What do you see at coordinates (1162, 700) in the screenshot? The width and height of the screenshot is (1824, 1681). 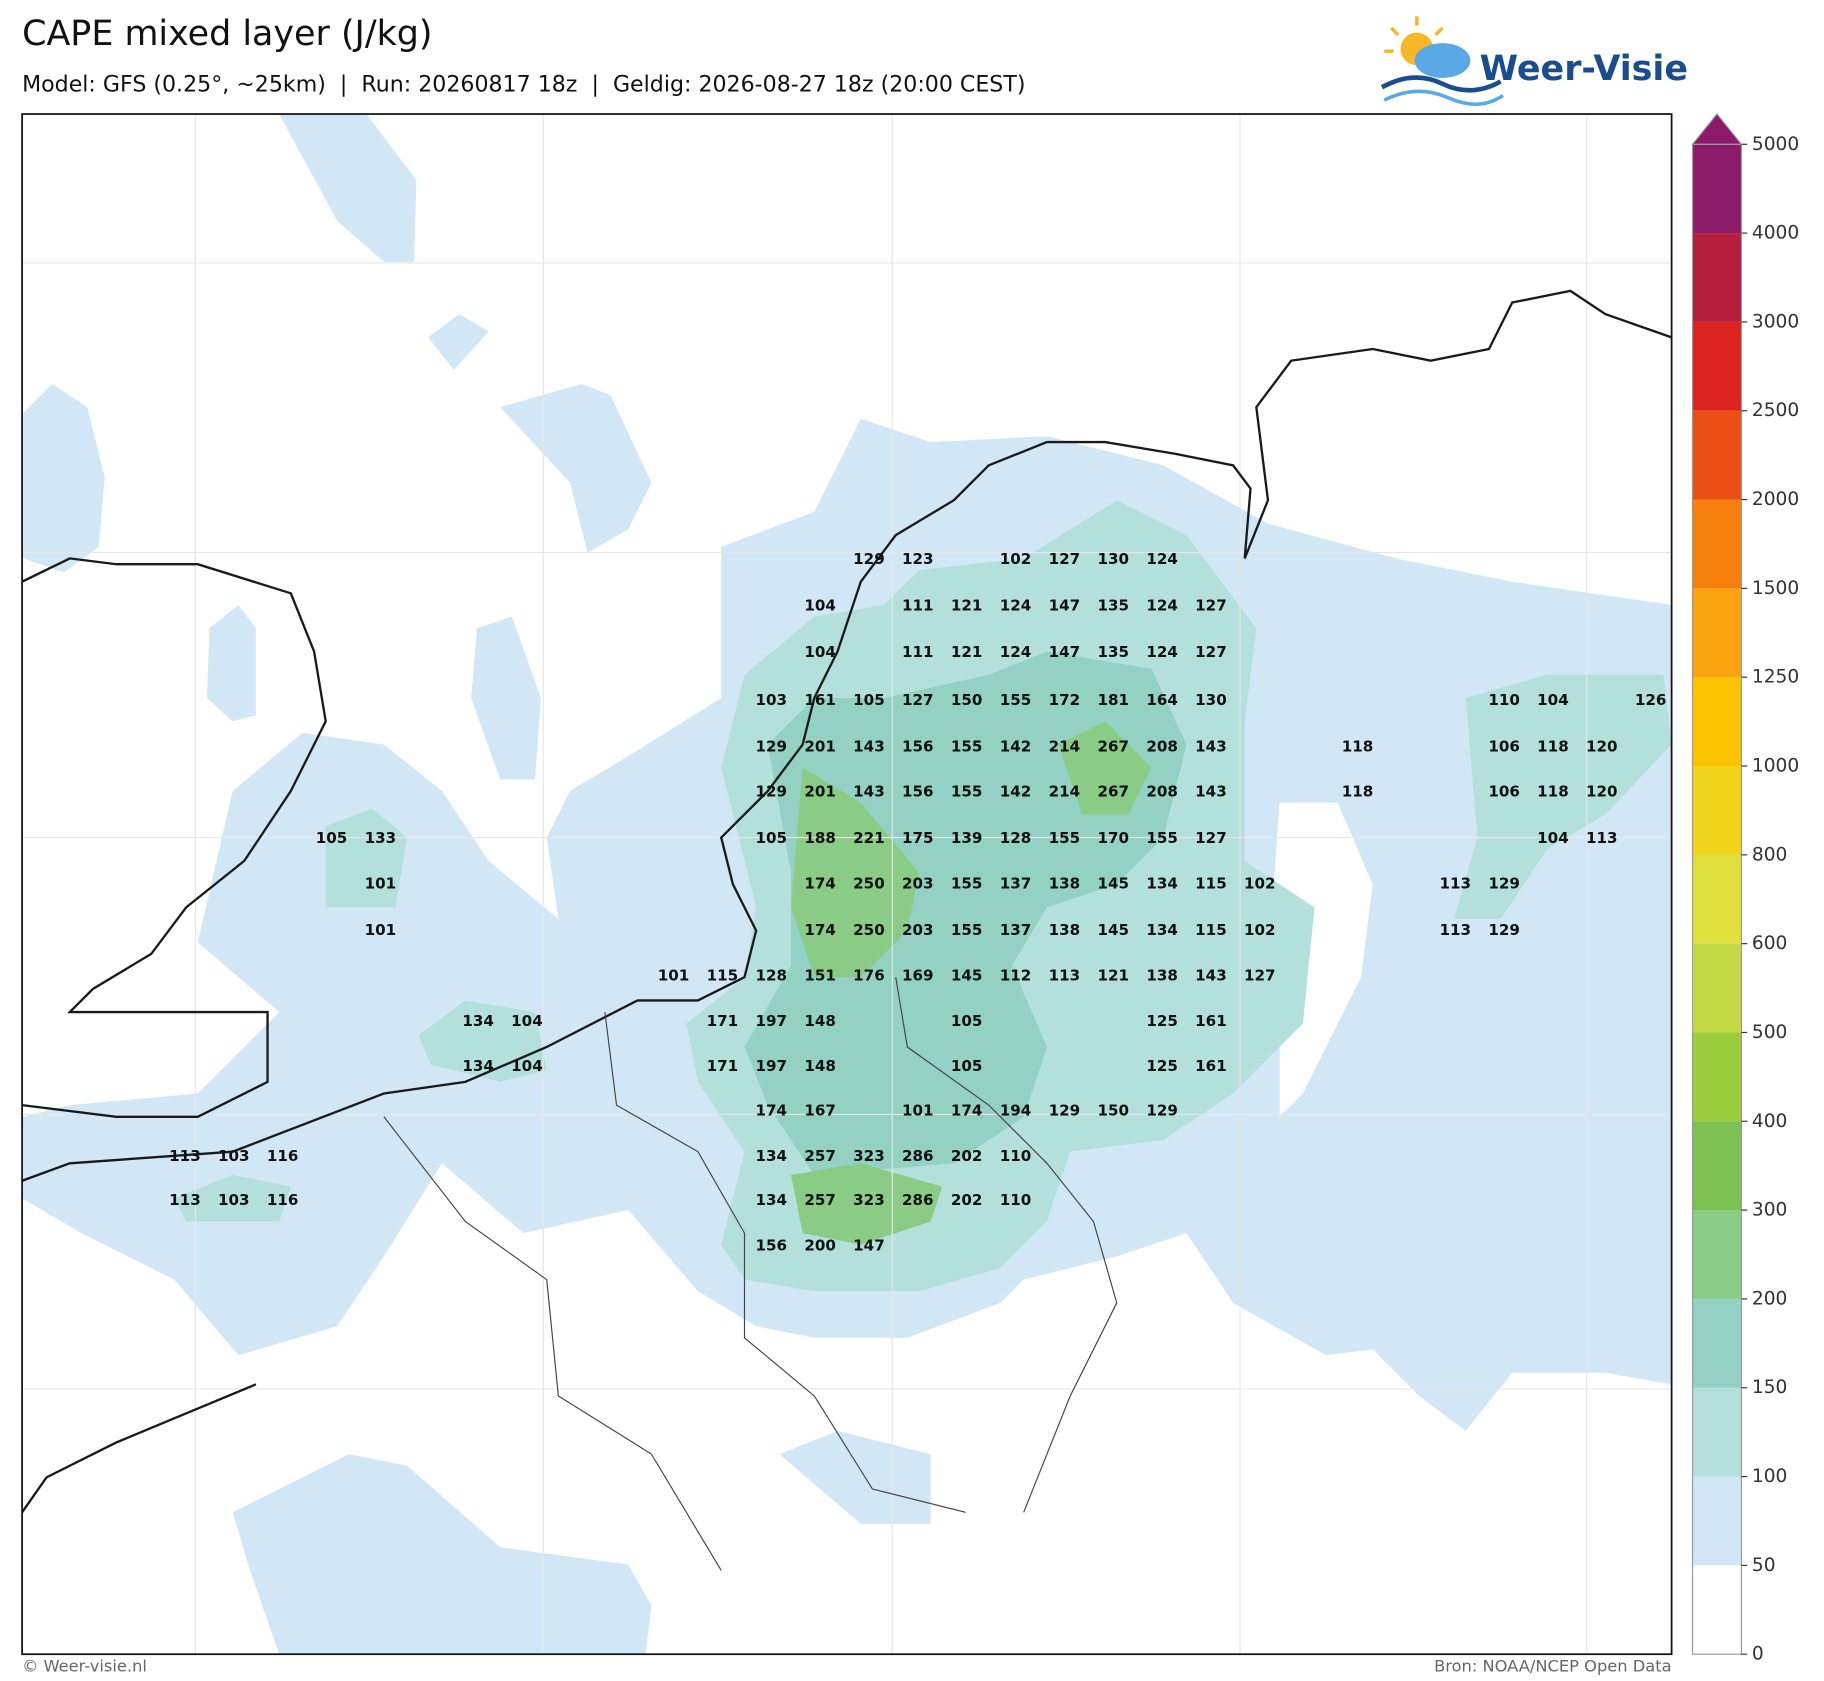 I see `cape-label: 164` at bounding box center [1162, 700].